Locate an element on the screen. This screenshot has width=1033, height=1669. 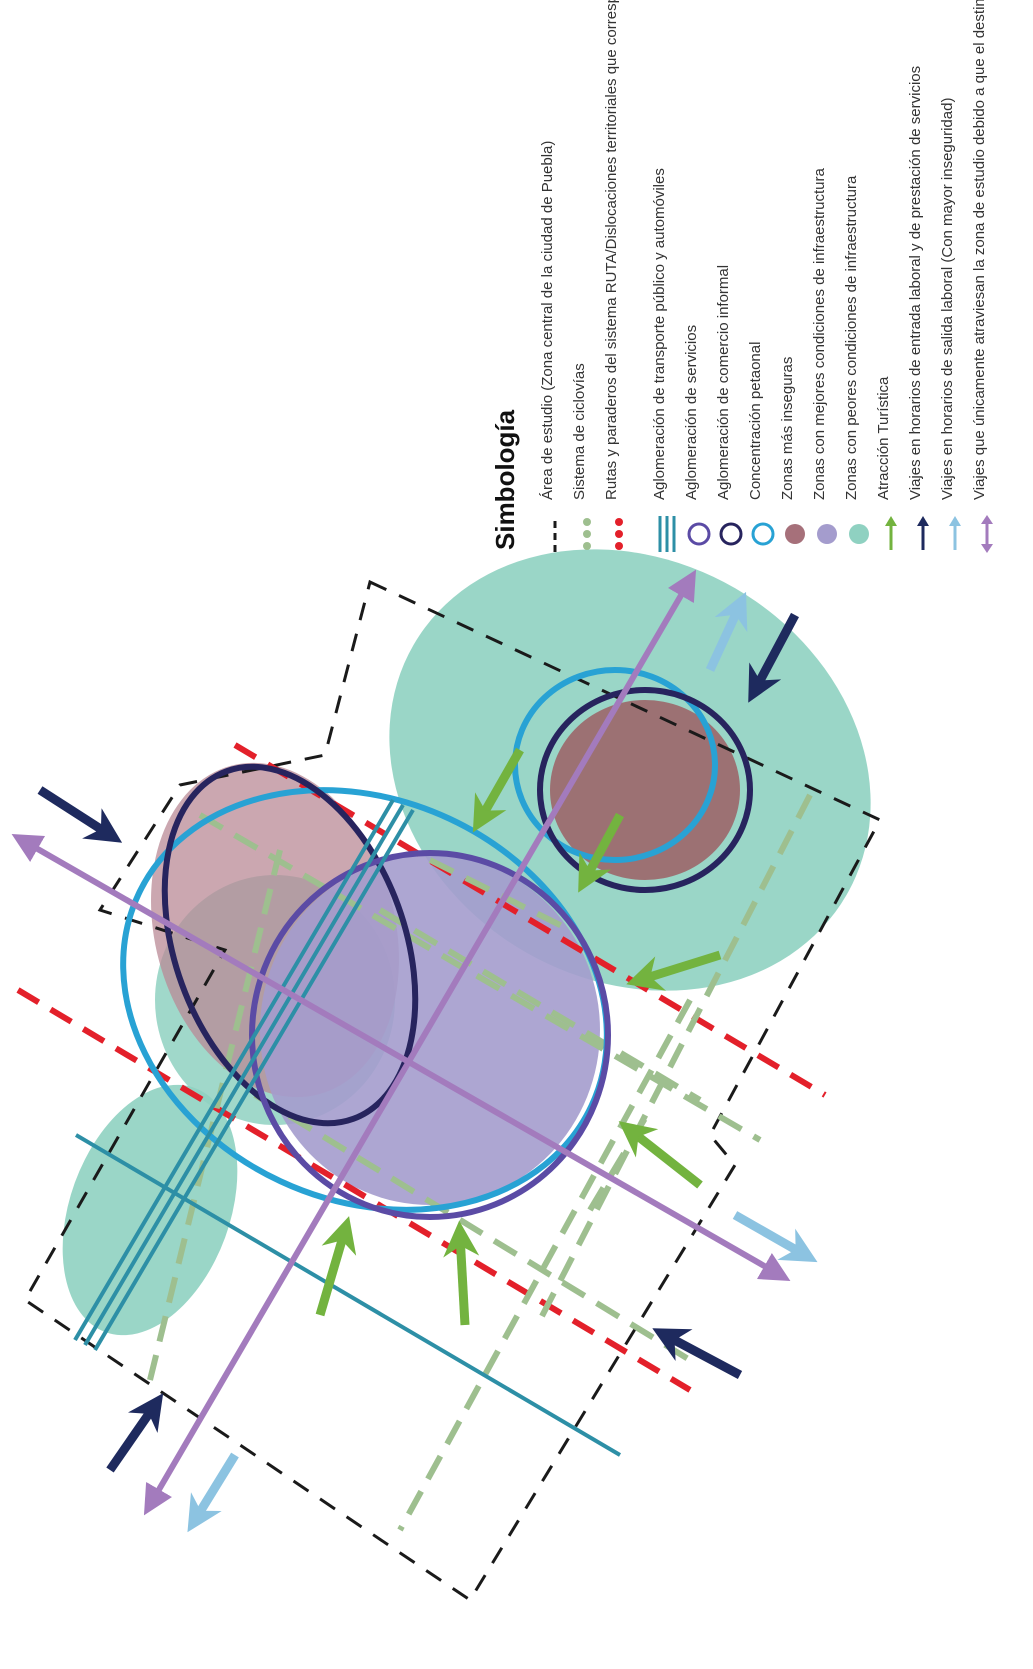
red-dotted-line-icon is located at coordinates (619, 534).